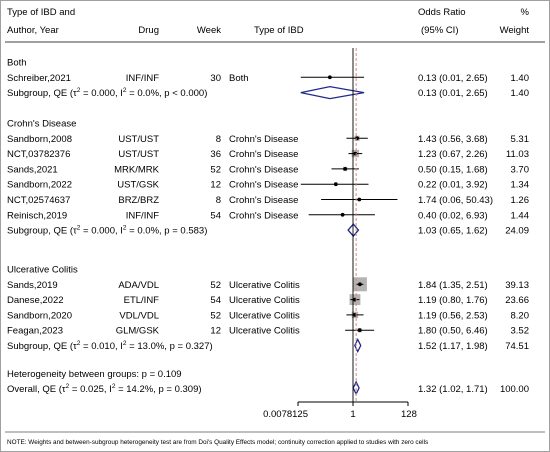  What do you see at coordinates (520, 139) in the screenshot?
I see `study-weight: 5.31` at bounding box center [520, 139].